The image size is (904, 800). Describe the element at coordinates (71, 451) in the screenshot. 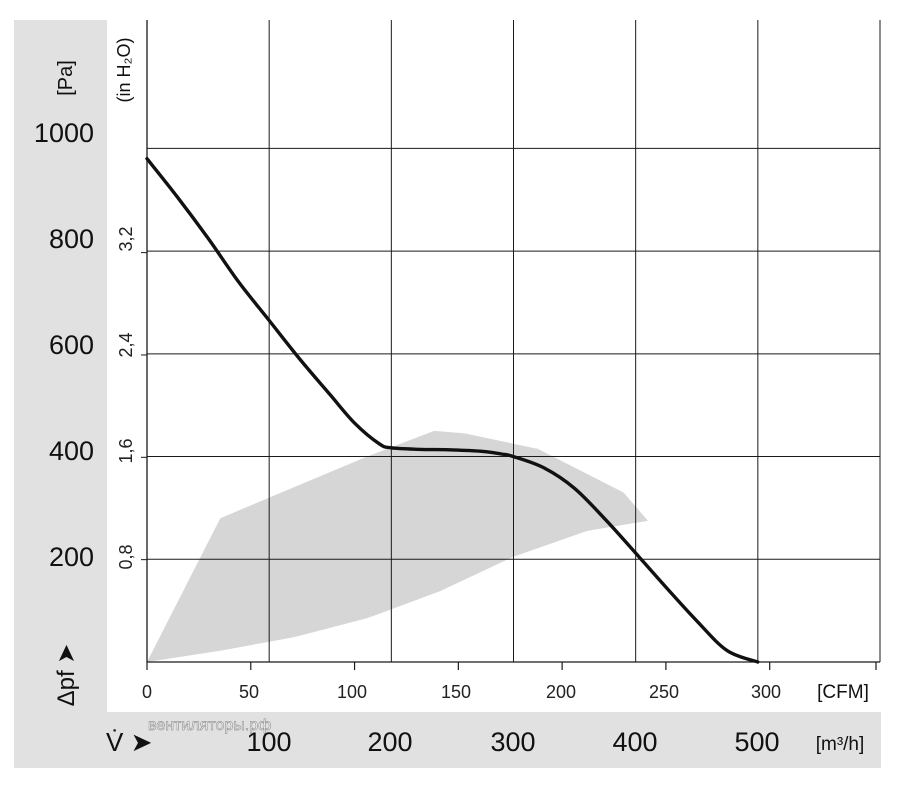

I see `y-tick-pa: 400` at that location.